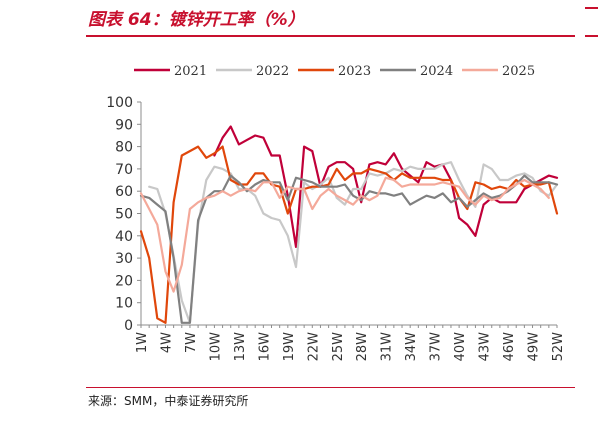 The width and height of the screenshot is (598, 422). What do you see at coordinates (509, 347) in the screenshot?
I see `x-tick-label: 46W` at bounding box center [509, 347].